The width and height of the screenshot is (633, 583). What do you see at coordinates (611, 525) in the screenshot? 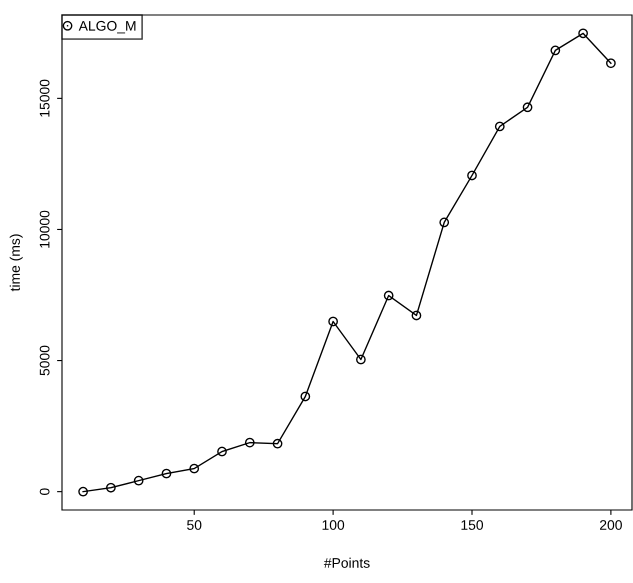
I see `x-tick-label: 200` at bounding box center [611, 525].